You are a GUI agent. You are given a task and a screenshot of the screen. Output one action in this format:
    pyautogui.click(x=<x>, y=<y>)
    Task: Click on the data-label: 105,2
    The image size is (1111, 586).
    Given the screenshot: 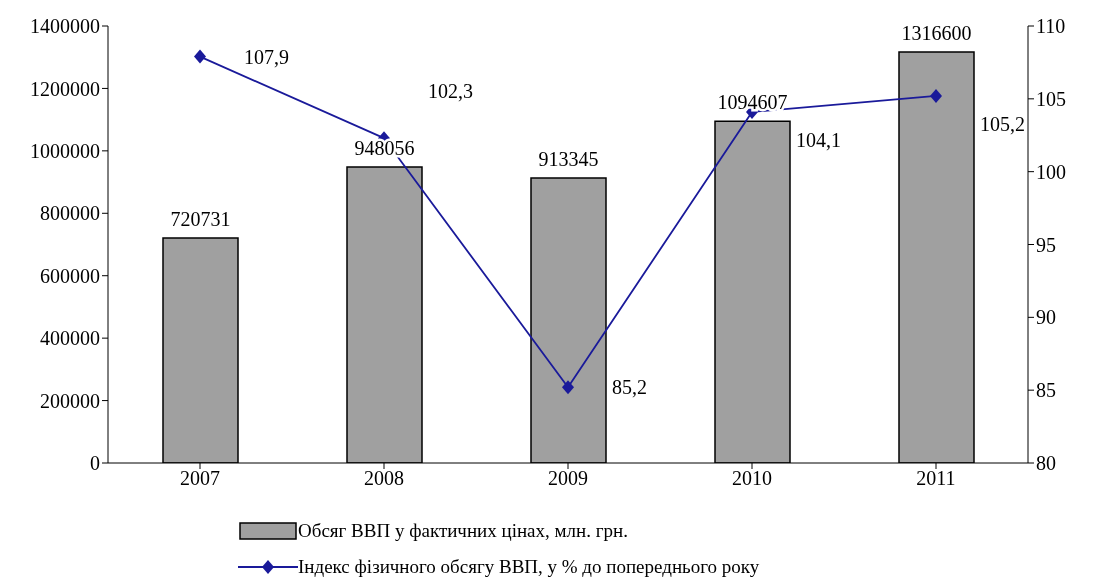 What is the action you would take?
    pyautogui.click(x=1002, y=123)
    